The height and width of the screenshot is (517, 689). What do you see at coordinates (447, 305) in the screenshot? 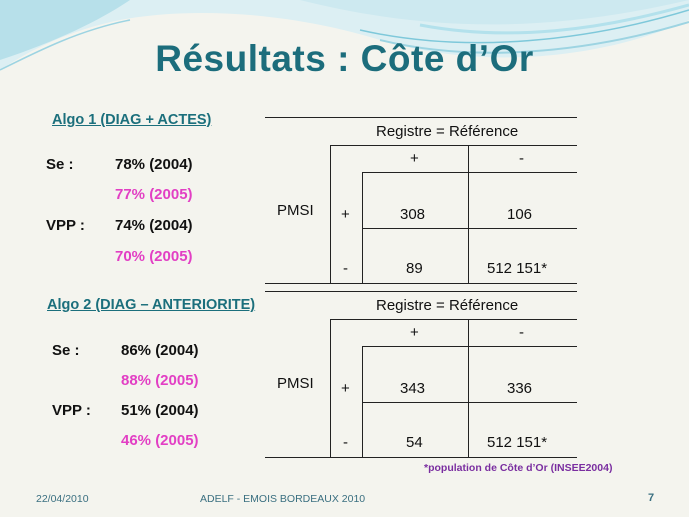
I see `table2-header: Registre = Référence` at bounding box center [447, 305].